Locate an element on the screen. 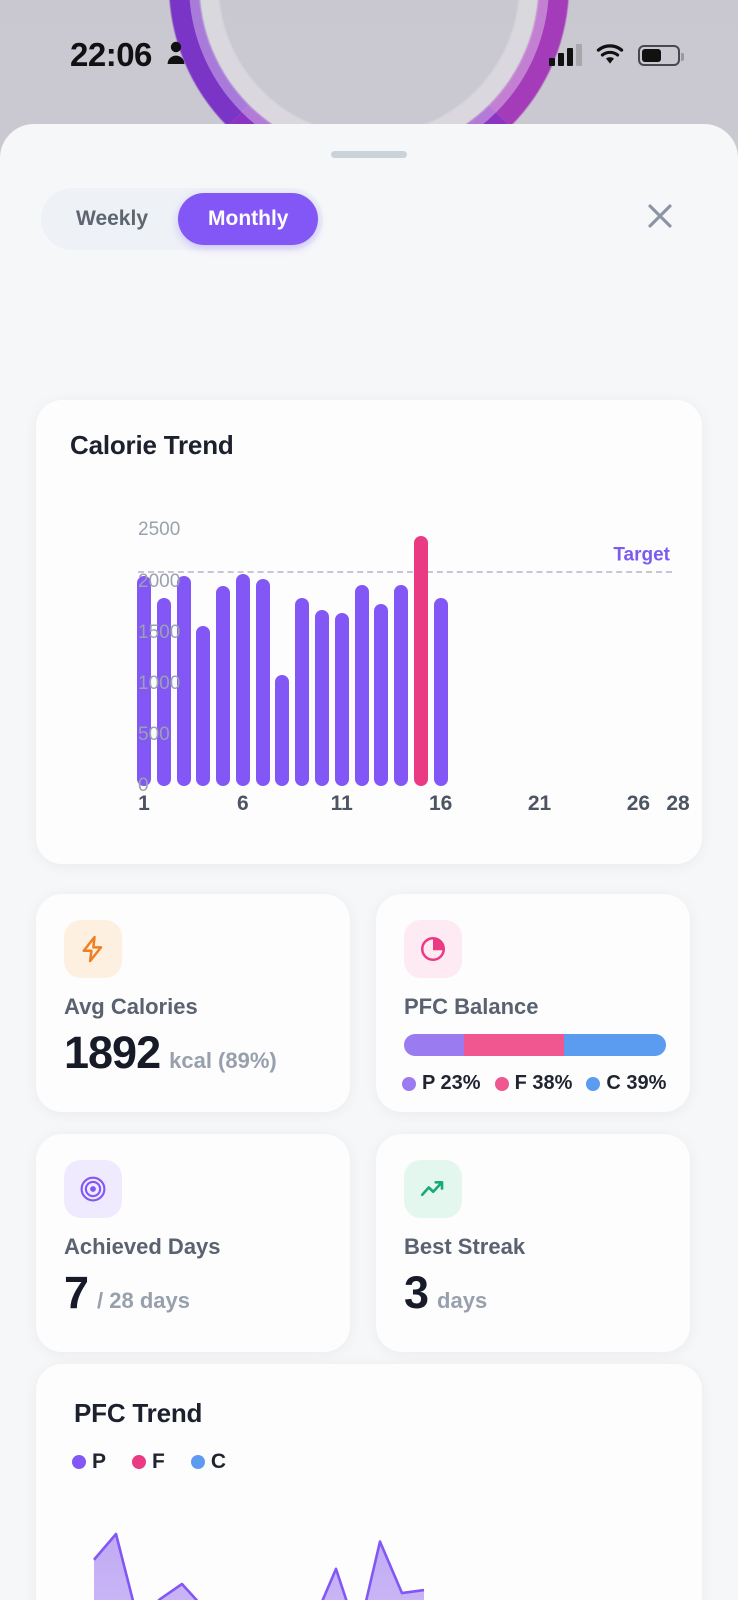 This screenshot has width=738, height=1600. pie-chart-icon is located at coordinates (433, 949).